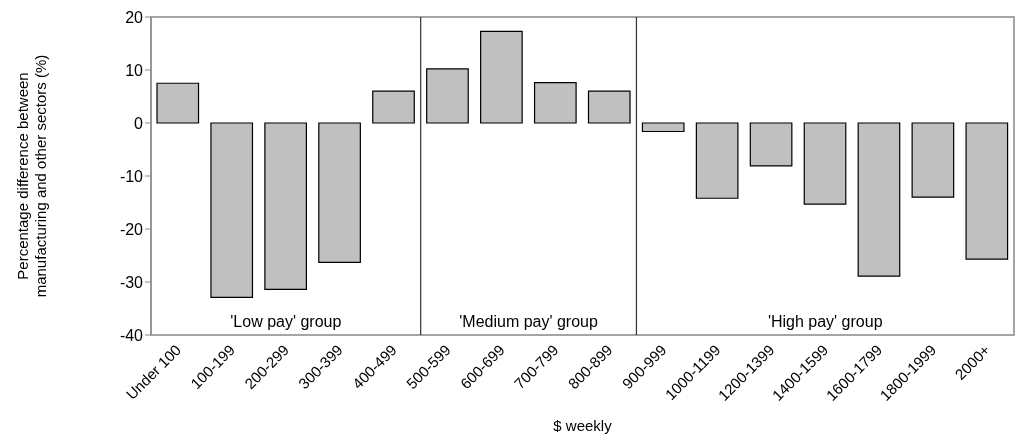  Describe the element at coordinates (583, 425) in the screenshot. I see `x-axis-title: $ weekly` at that location.